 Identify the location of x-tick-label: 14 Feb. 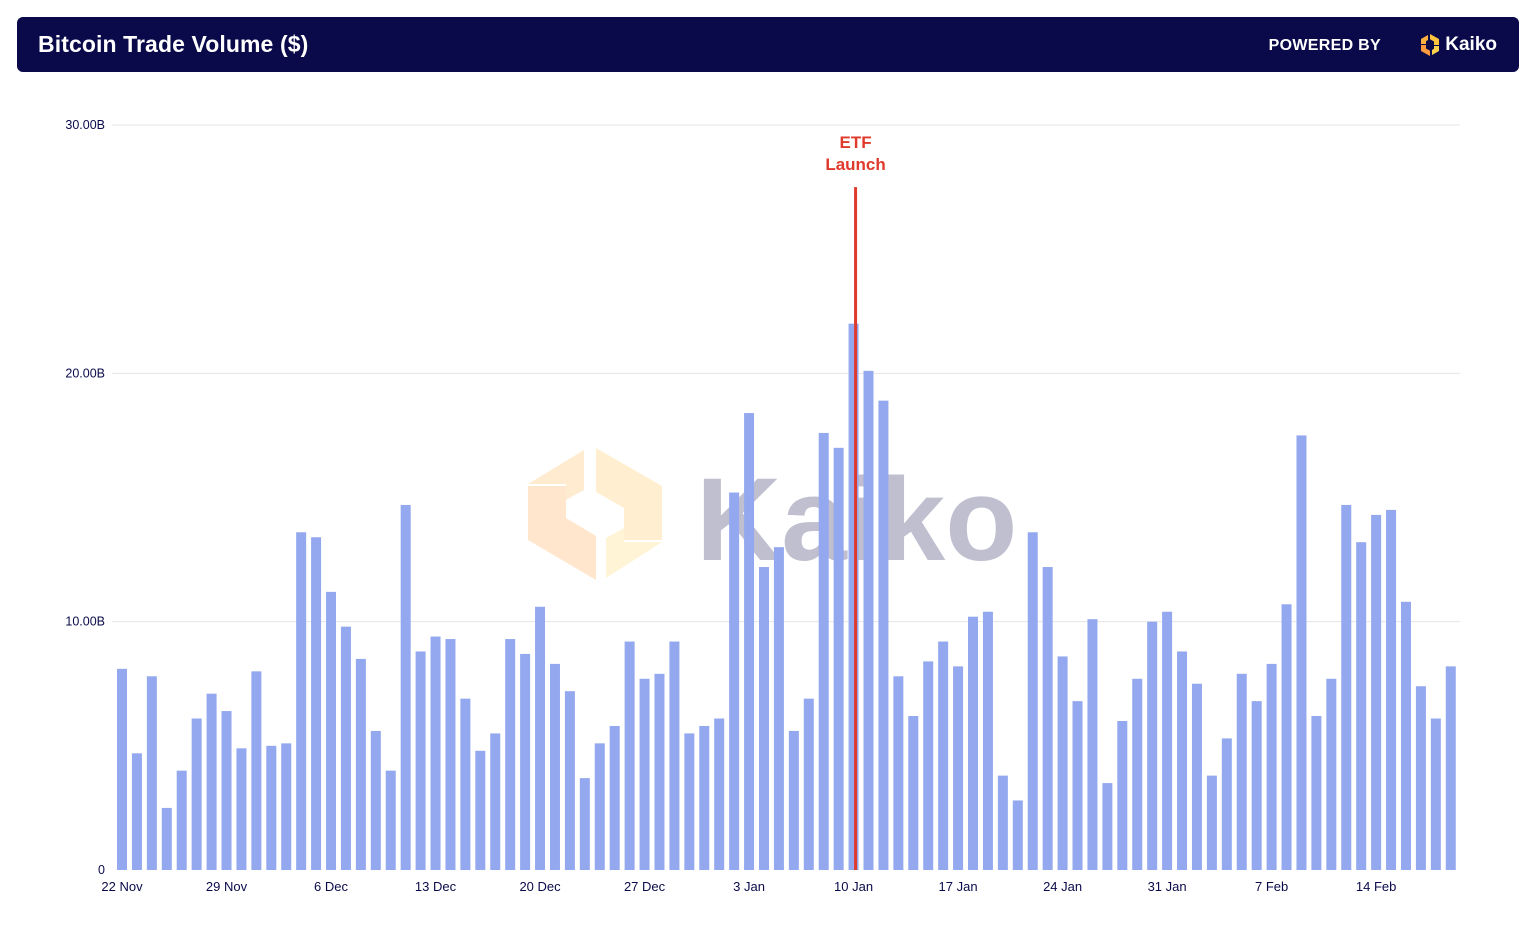
(1376, 886).